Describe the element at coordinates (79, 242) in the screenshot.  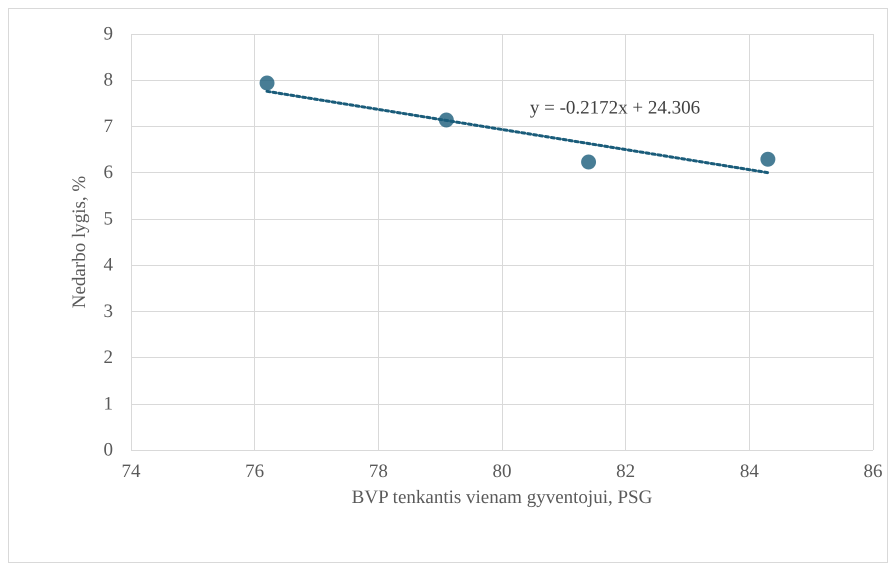
I see `y-axis-title: Nedarbo lygis, %` at that location.